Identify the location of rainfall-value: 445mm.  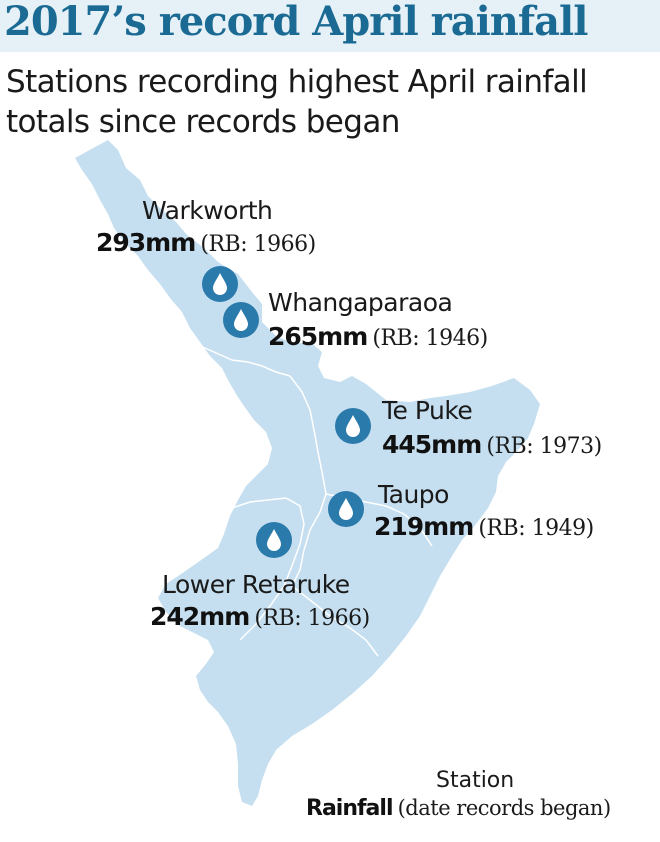
(432, 444).